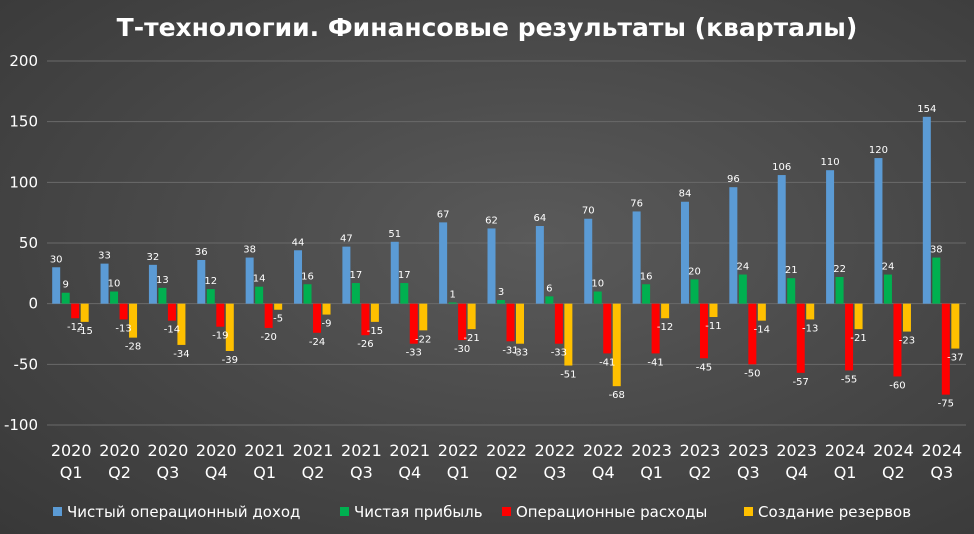  Describe the element at coordinates (65, 285) in the screenshot. I see `data-label: 9` at that location.